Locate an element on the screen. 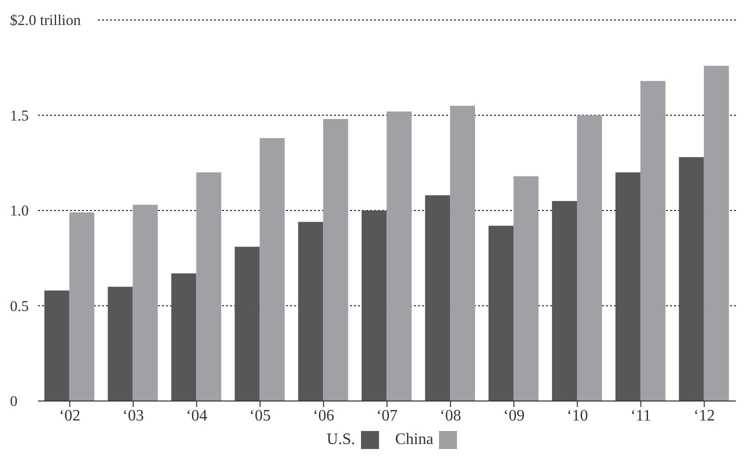 The image size is (744, 457). x-tick-label: ‘03 is located at coordinates (133, 415).